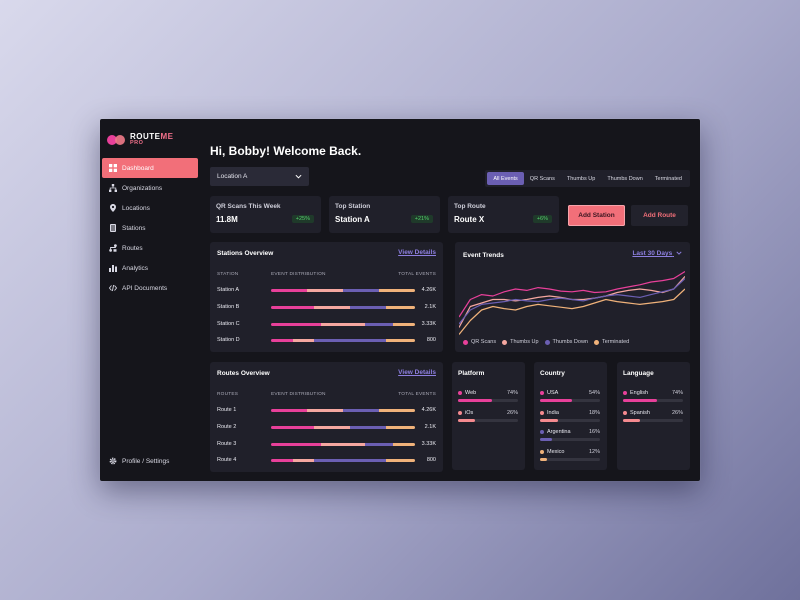  I want to click on table-row: Route 3 3.33K, so click(326, 445).